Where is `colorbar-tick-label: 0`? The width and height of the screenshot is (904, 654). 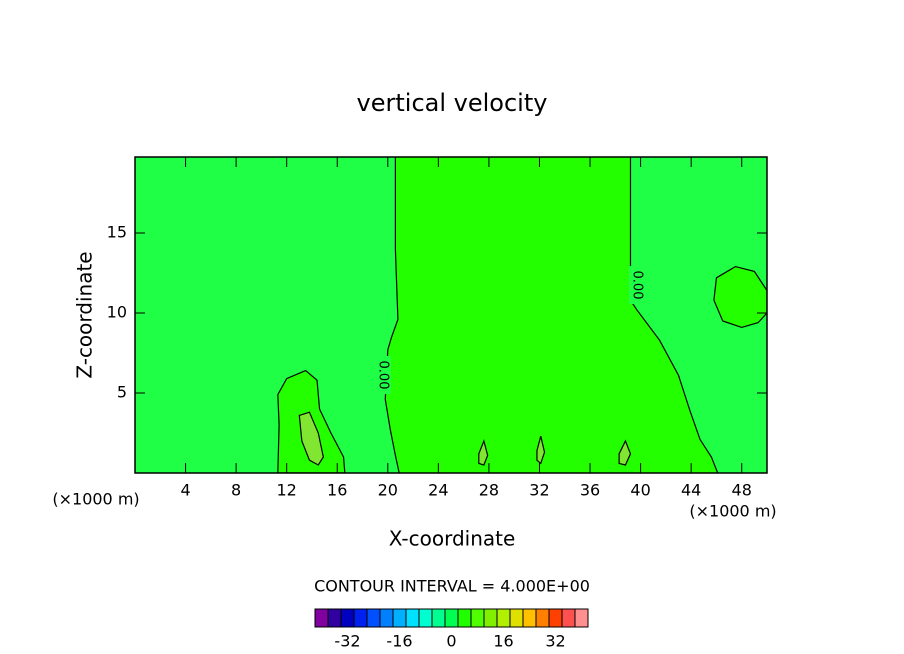
colorbar-tick-label: 0 is located at coordinates (451, 641).